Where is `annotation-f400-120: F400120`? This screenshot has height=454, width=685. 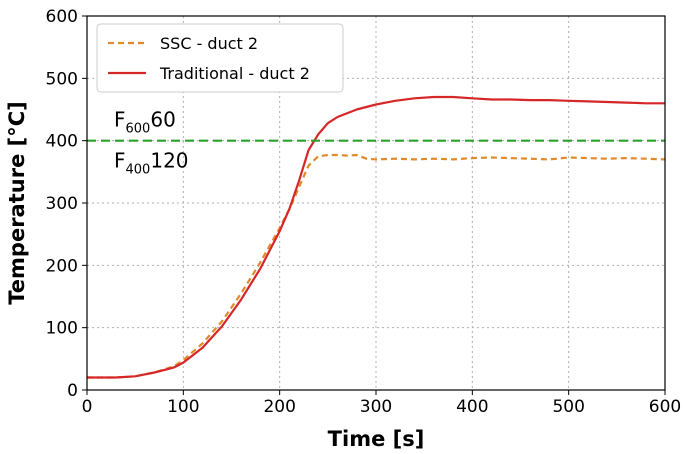 annotation-f400-120: F400120 is located at coordinates (151, 163).